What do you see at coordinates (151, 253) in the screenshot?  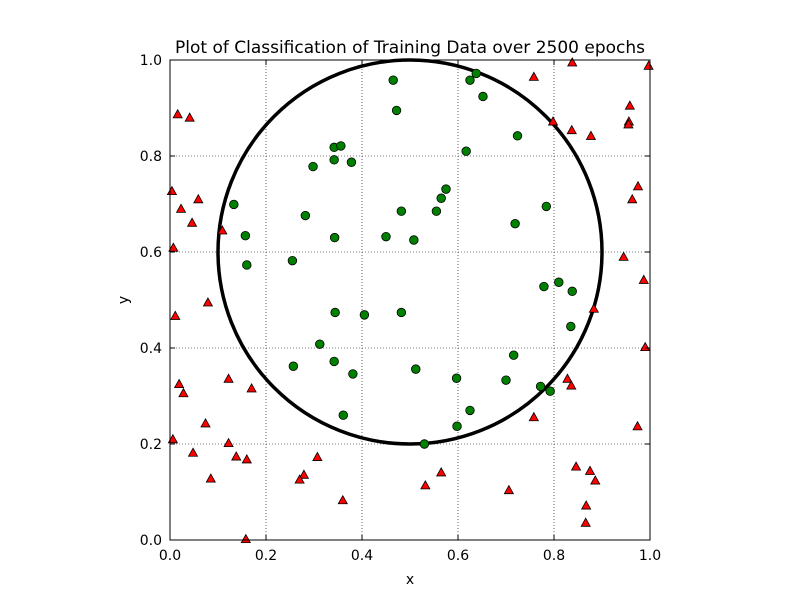 I see `y-tick-label: 0.6` at bounding box center [151, 253].